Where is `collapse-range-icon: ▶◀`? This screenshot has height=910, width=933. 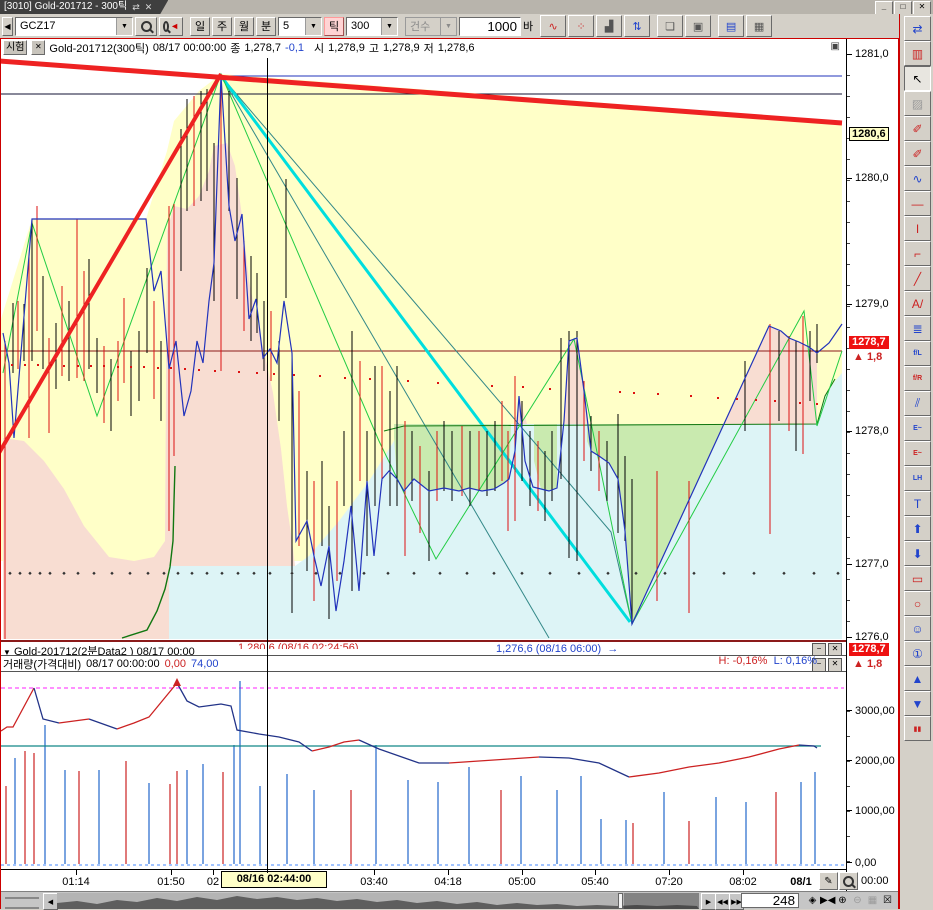 collapse-range-icon: ▶◀ is located at coordinates (828, 900).